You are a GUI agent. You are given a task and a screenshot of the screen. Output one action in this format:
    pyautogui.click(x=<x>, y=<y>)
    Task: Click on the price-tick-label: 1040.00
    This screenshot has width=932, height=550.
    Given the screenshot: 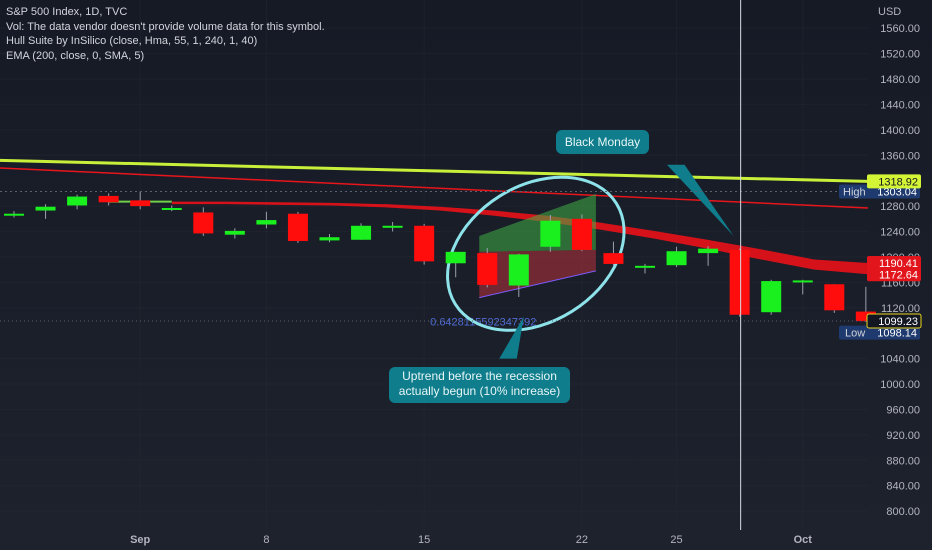 What is the action you would take?
    pyautogui.click(x=900, y=360)
    